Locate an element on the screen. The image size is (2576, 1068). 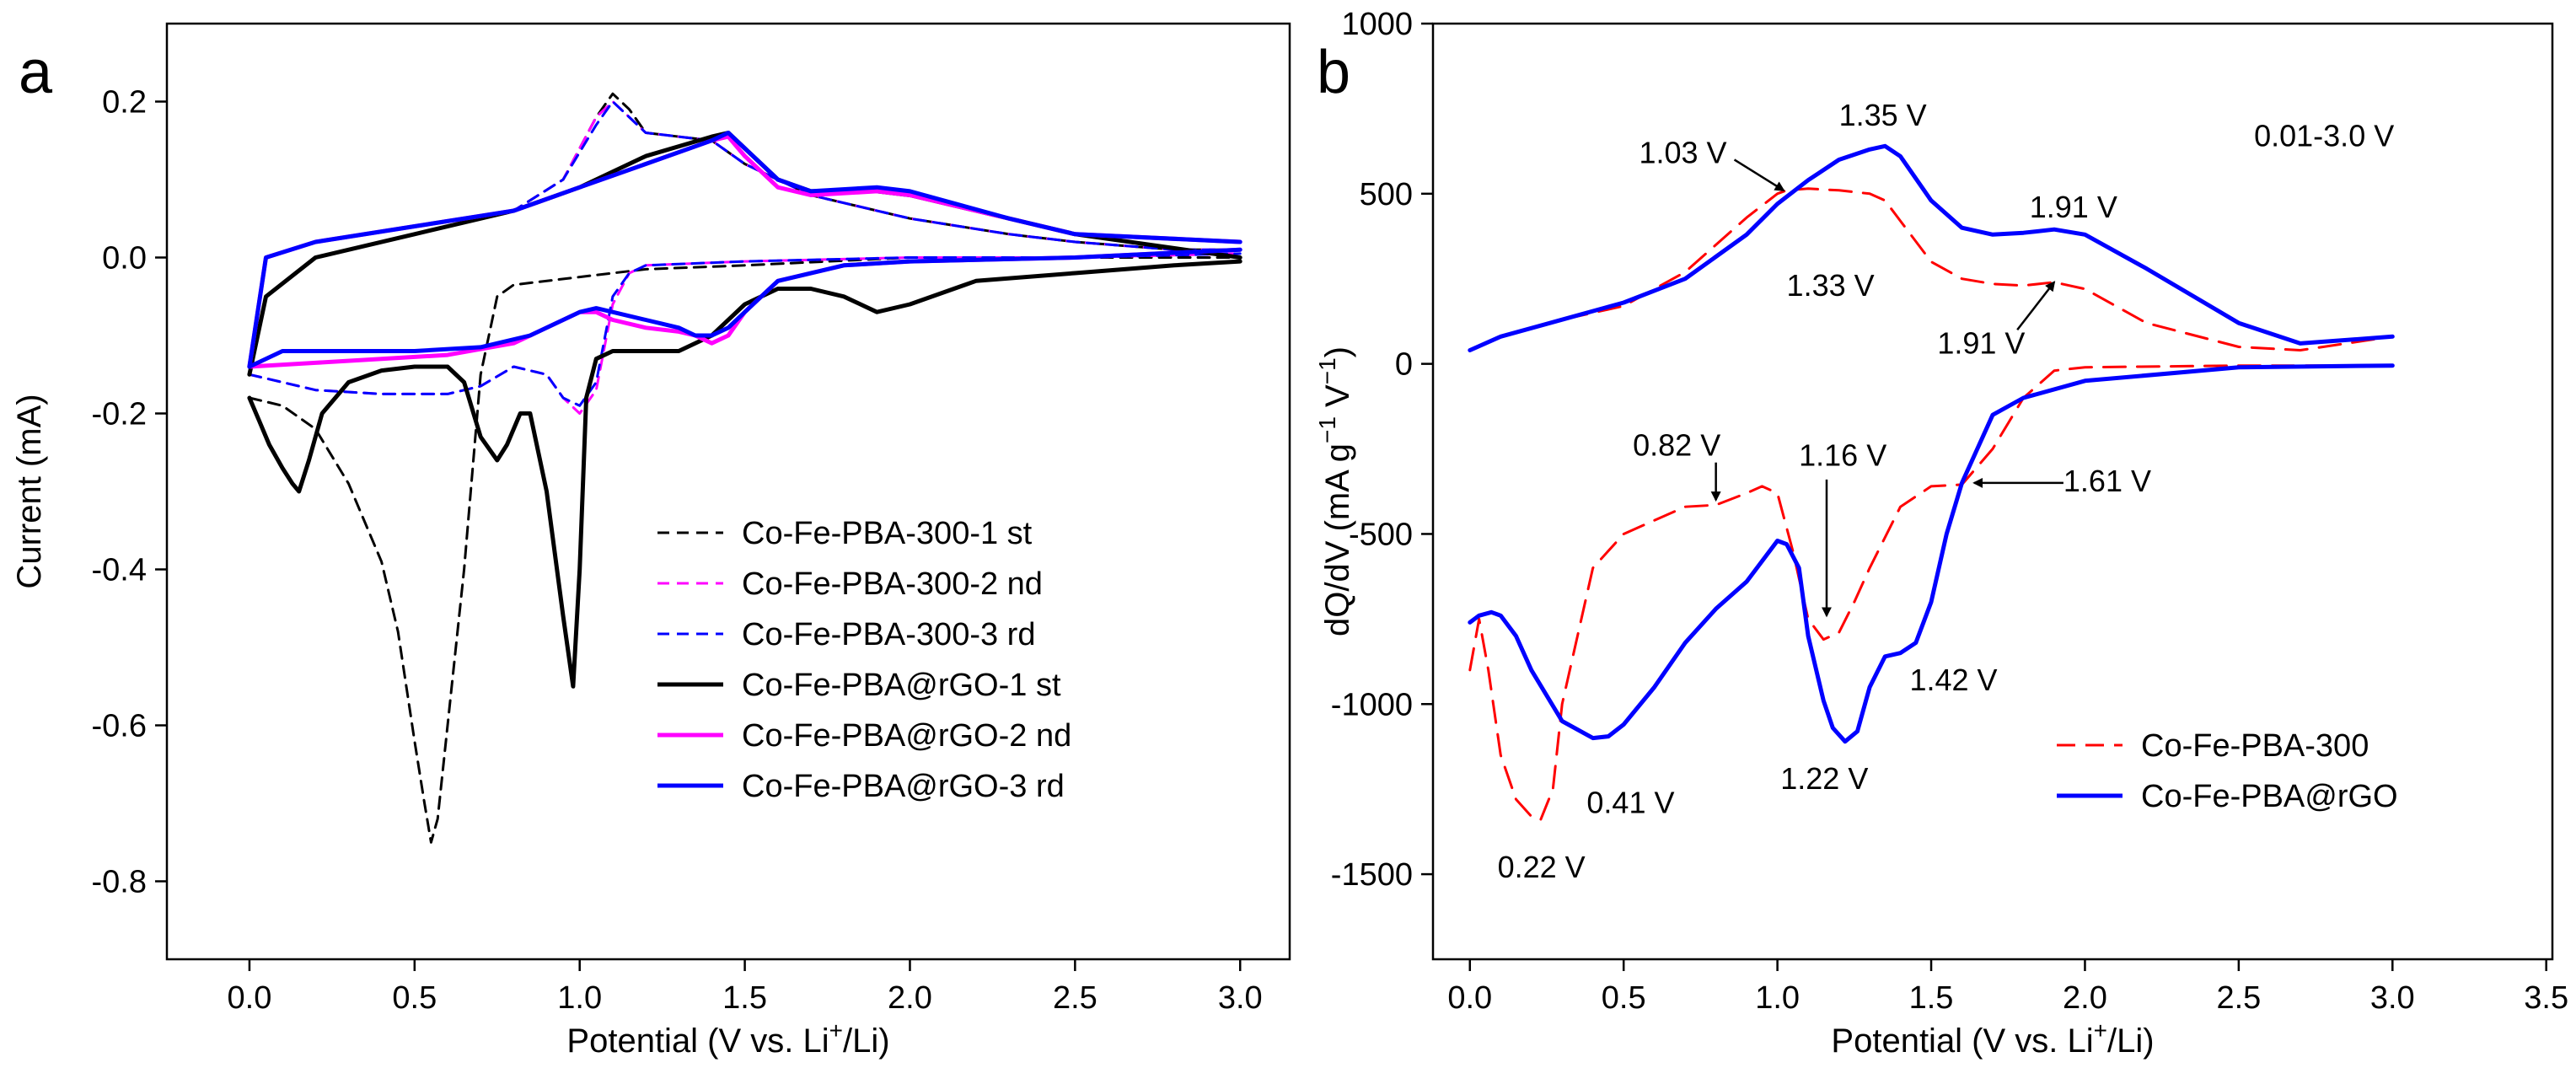
range-note: 0.01-3.0 V is located at coordinates (2324, 135).